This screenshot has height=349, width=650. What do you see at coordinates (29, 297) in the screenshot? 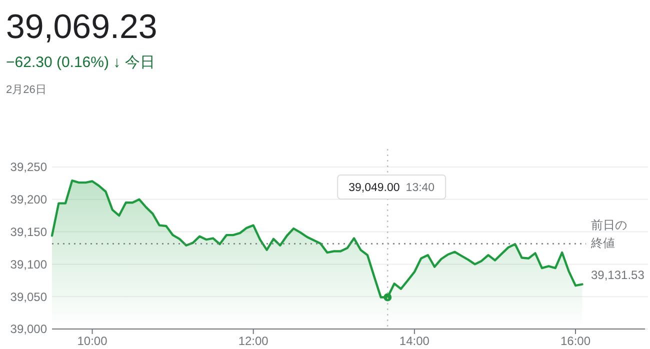
I see `y-tick-label: 39,050` at bounding box center [29, 297].